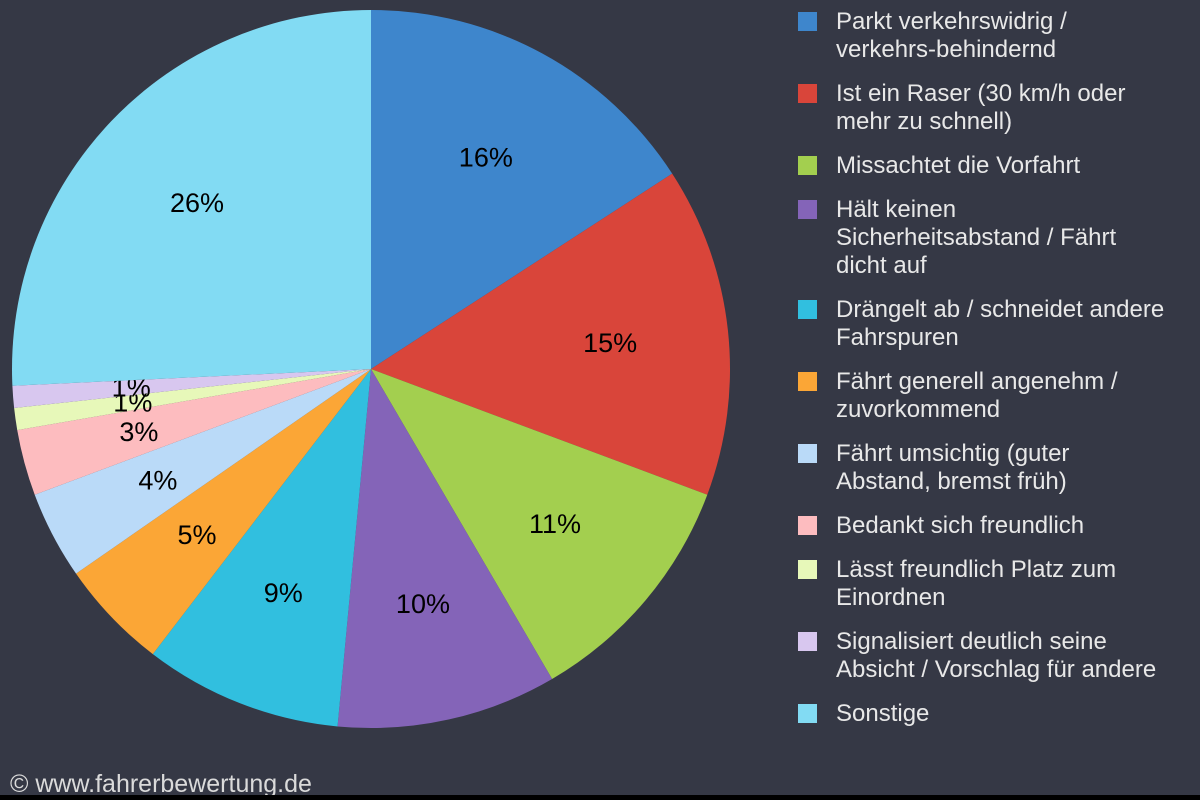  What do you see at coordinates (883, 713) in the screenshot?
I see `legend-label: Sonstige` at bounding box center [883, 713].